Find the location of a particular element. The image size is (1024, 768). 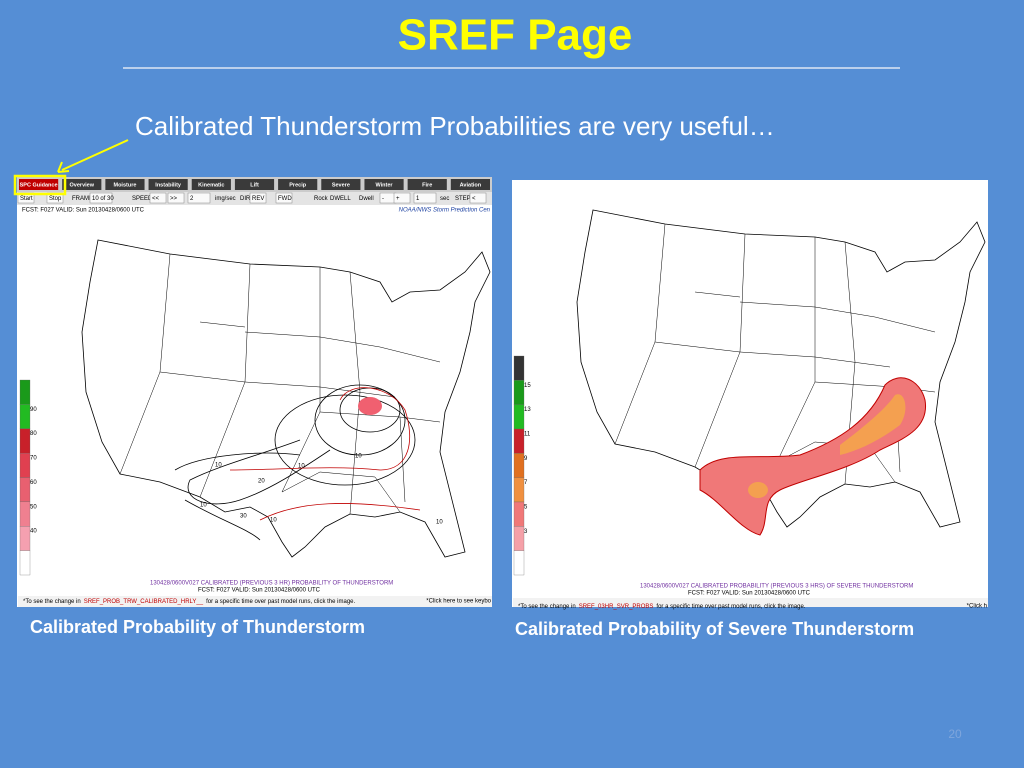

probability-area is located at coordinates (370, 406).